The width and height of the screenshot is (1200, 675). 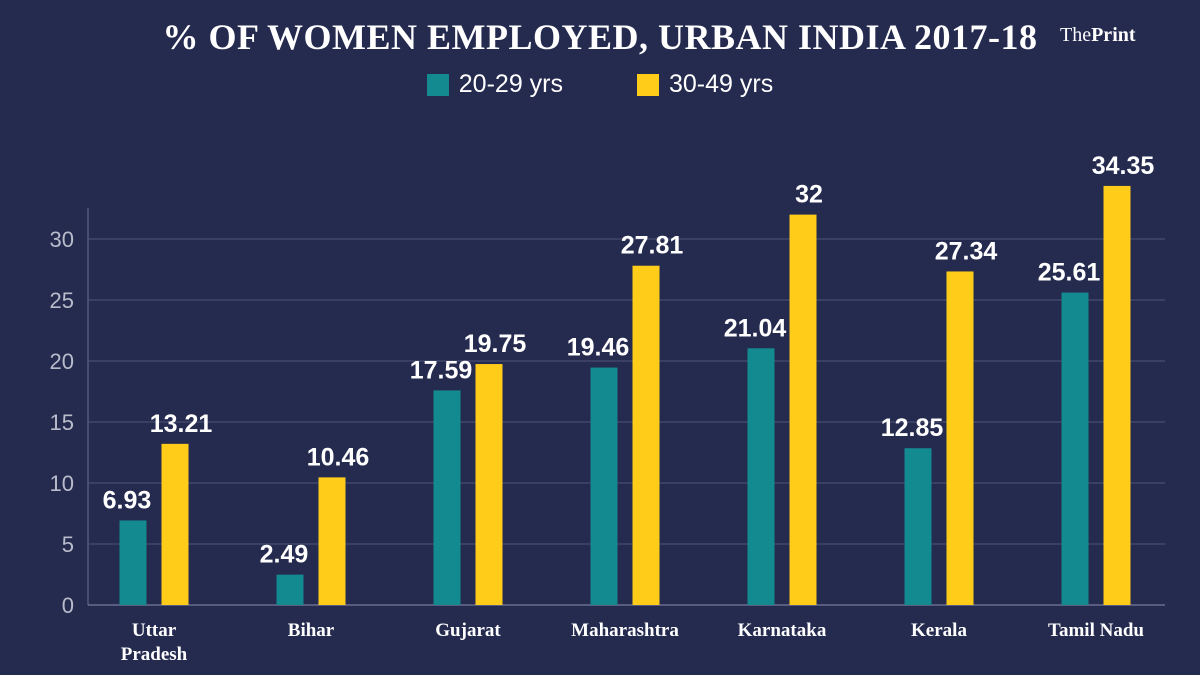 What do you see at coordinates (1069, 273) in the screenshot?
I see `data-label: 25.61` at bounding box center [1069, 273].